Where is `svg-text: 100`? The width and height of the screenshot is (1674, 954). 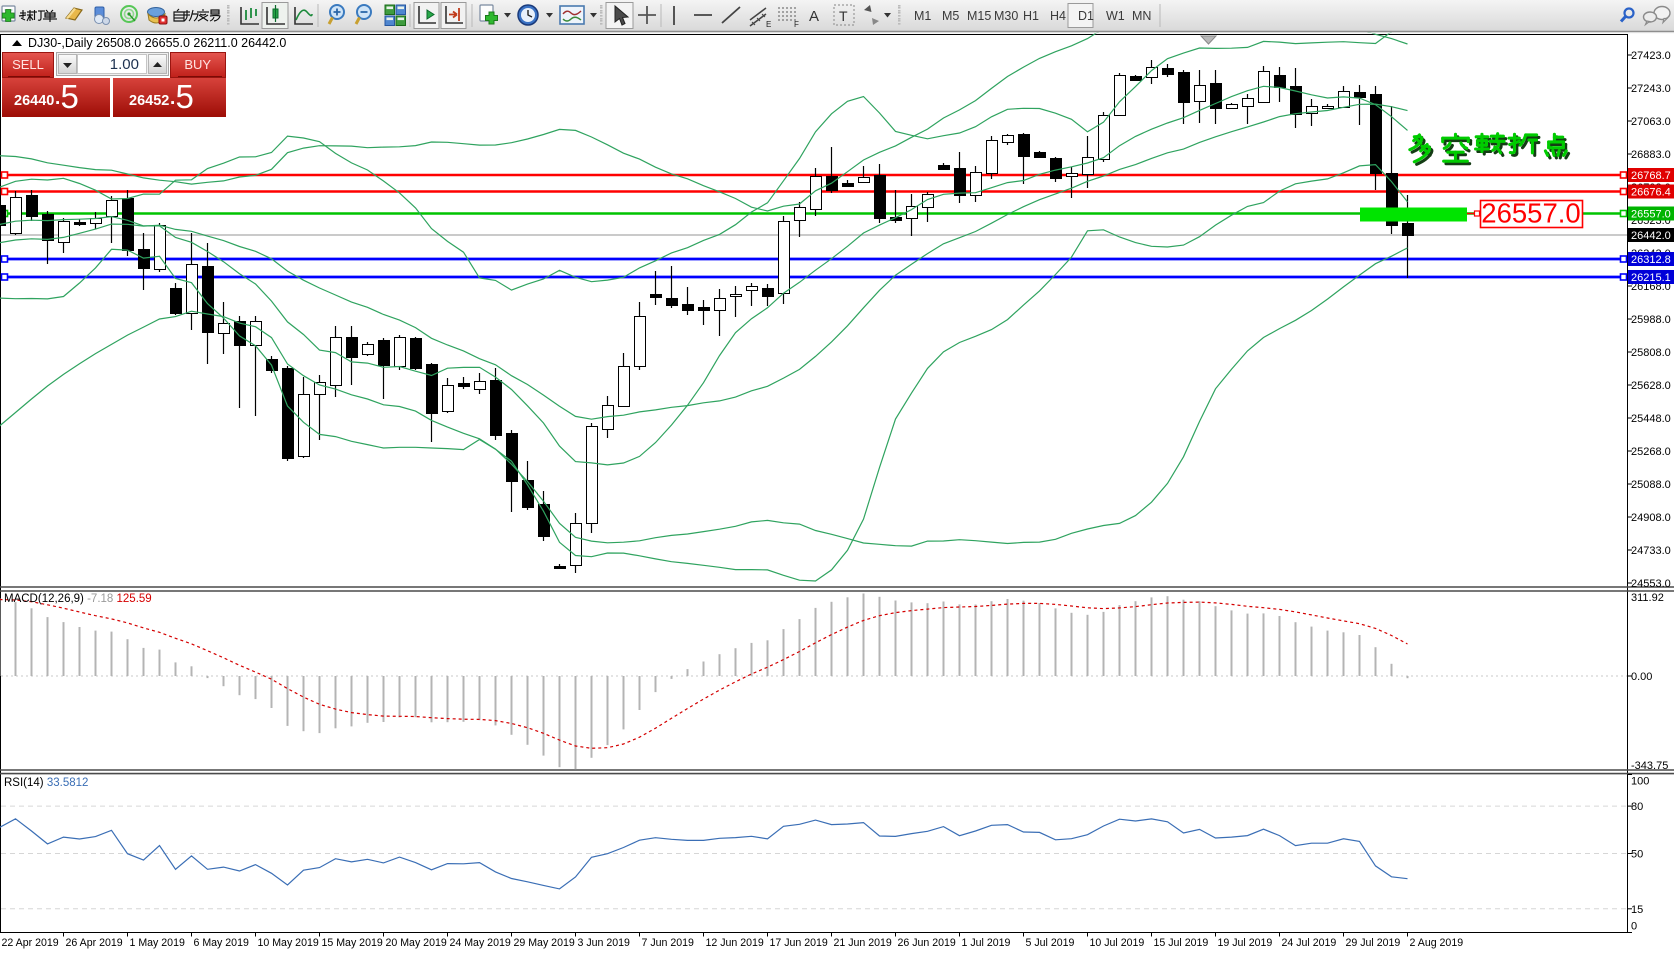 svg-text: 100 is located at coordinates (1640, 781).